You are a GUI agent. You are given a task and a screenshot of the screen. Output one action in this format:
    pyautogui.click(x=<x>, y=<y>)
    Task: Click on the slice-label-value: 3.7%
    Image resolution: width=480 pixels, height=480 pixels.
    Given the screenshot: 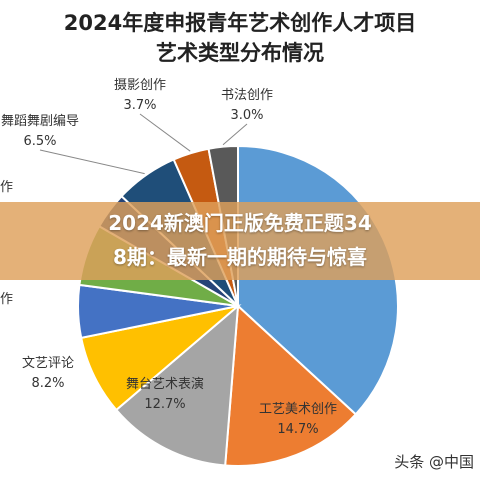 What is the action you would take?
    pyautogui.click(x=140, y=105)
    